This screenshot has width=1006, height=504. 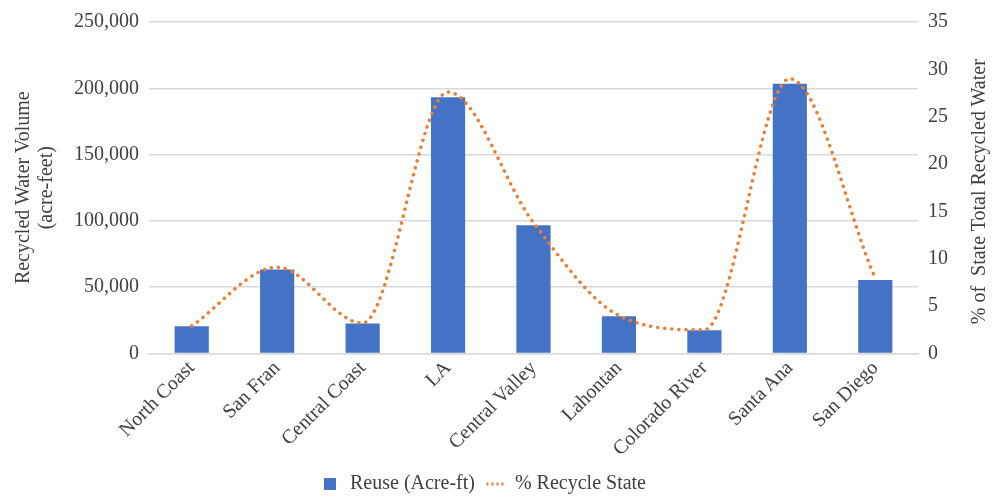 I want to click on y-tick-label: 150,000, so click(x=106, y=152).